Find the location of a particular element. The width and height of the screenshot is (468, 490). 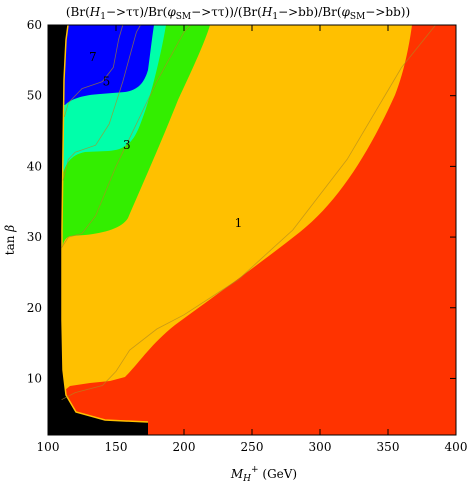

y-tick-label: 60 is located at coordinates (34, 25).